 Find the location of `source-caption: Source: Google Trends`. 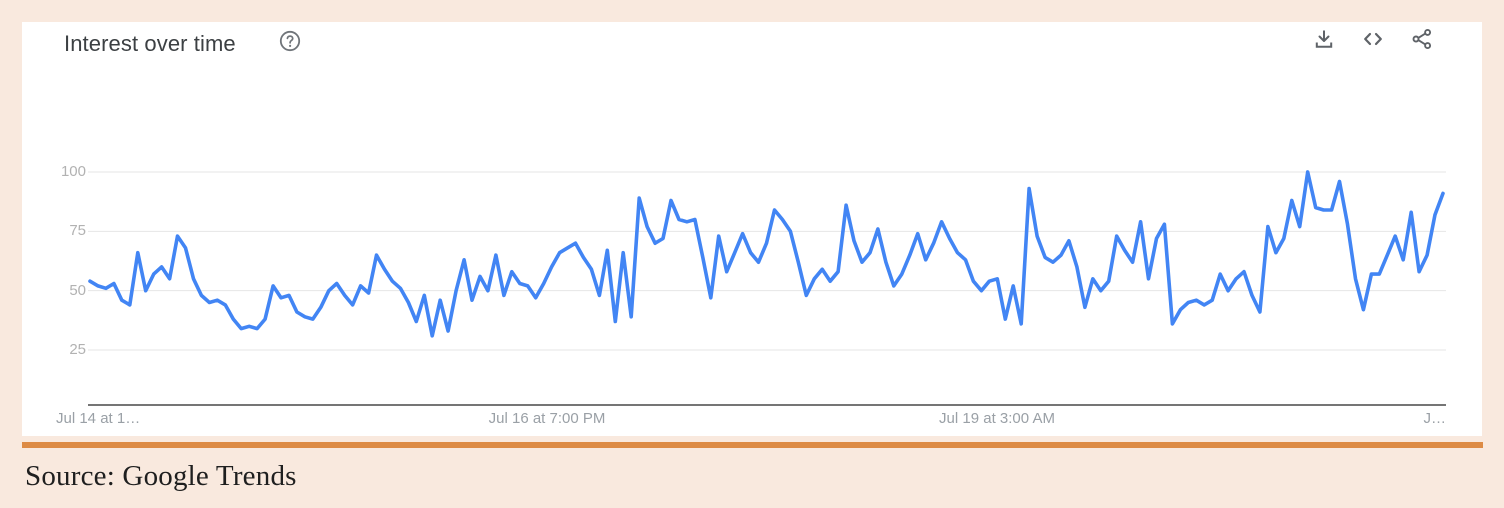

source-caption: Source: Google Trends is located at coordinates (161, 476).